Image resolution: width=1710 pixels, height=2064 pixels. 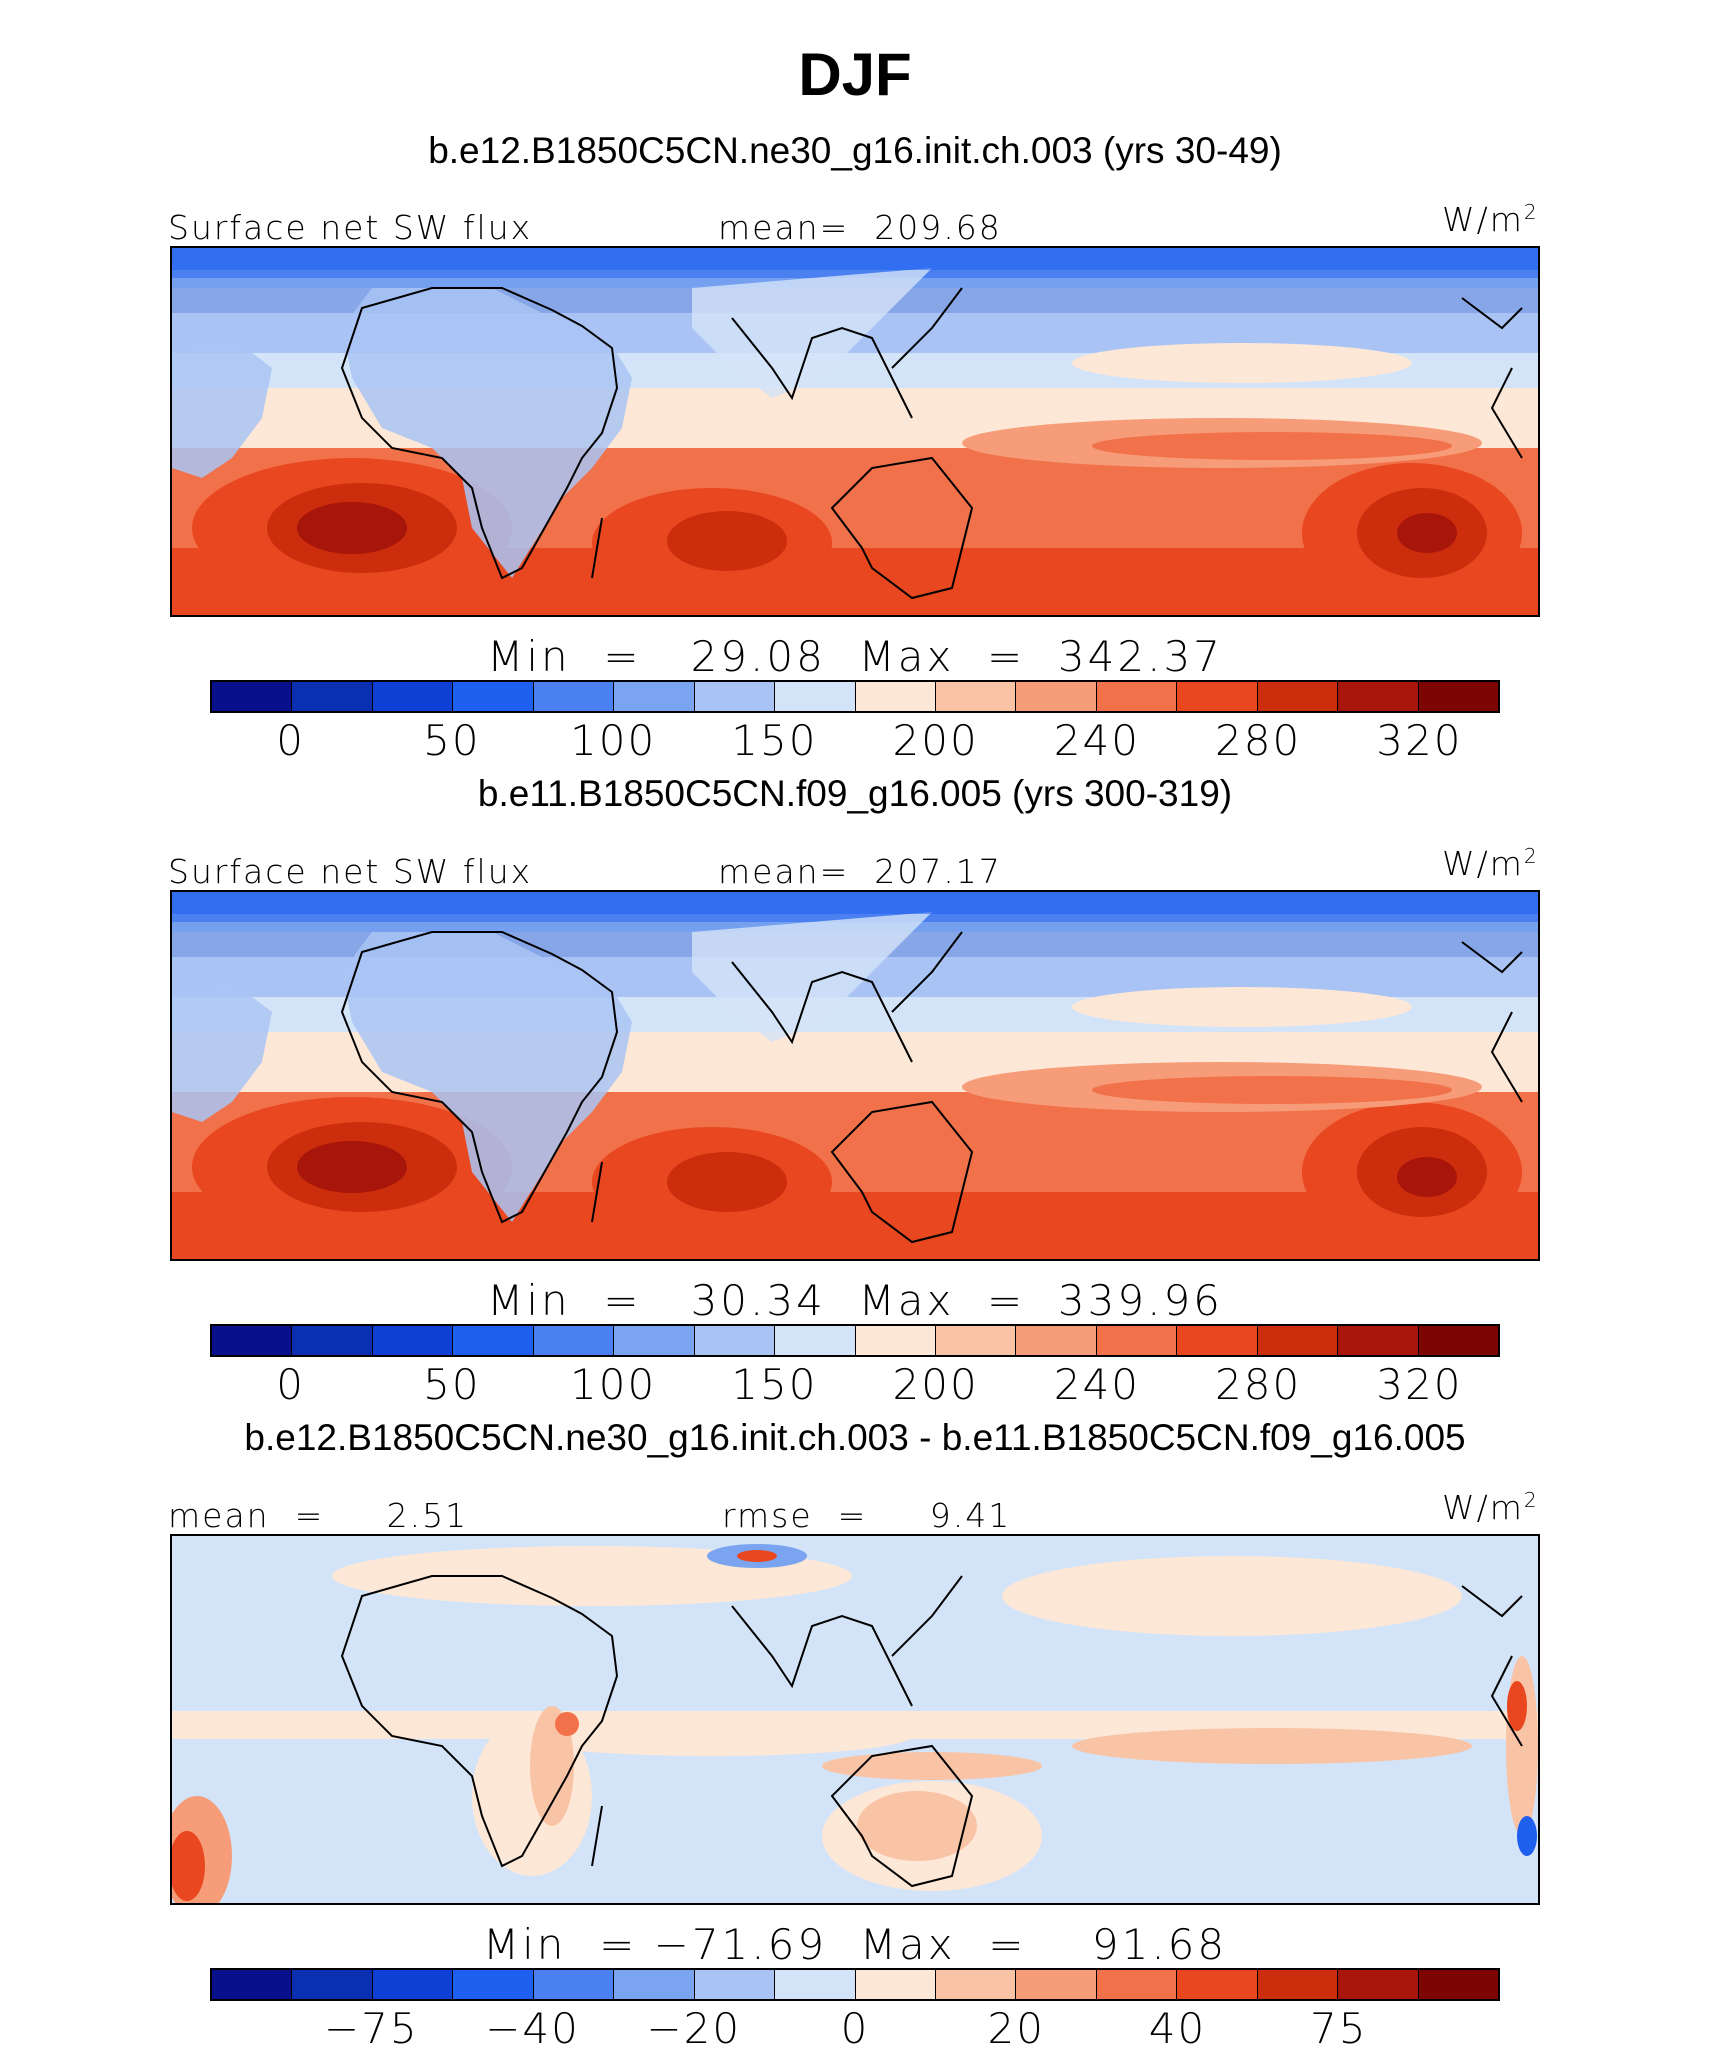 I want to click on panel-2-map, so click(x=855, y=1075).